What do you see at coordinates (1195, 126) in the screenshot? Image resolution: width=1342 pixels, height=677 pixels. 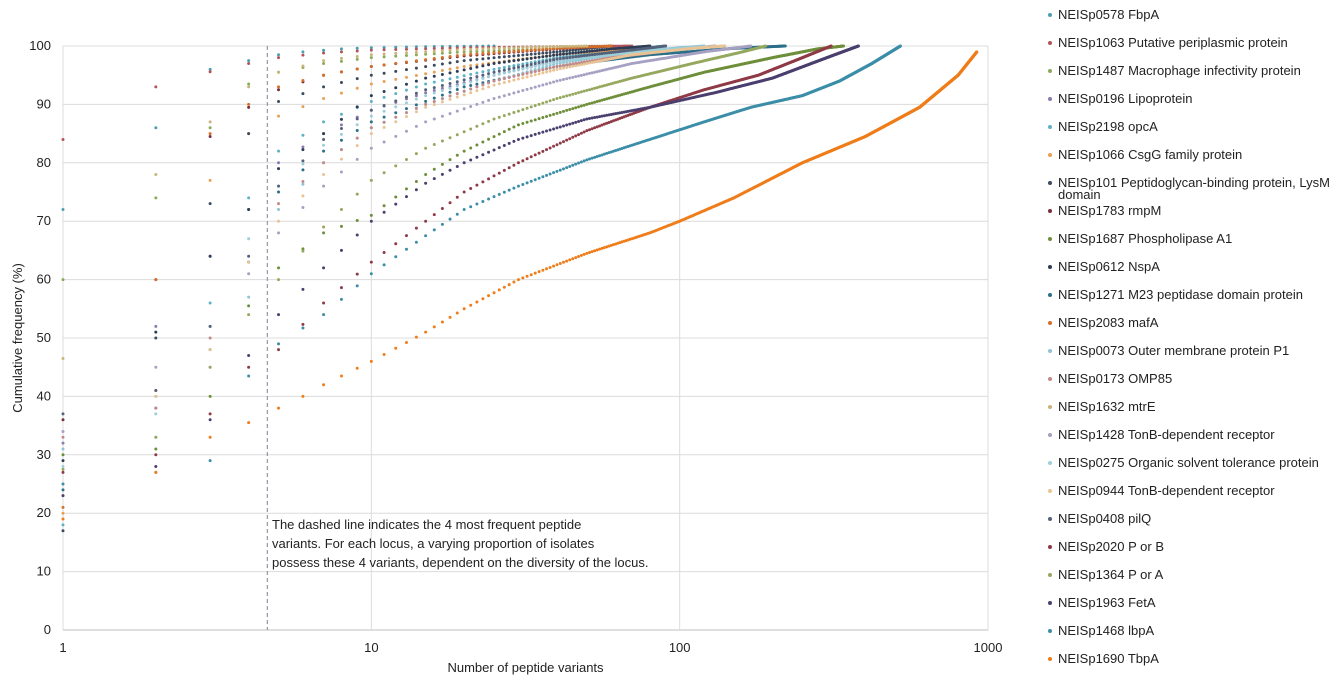 I see `legend-item: NEISp2198 opcA` at bounding box center [1195, 126].